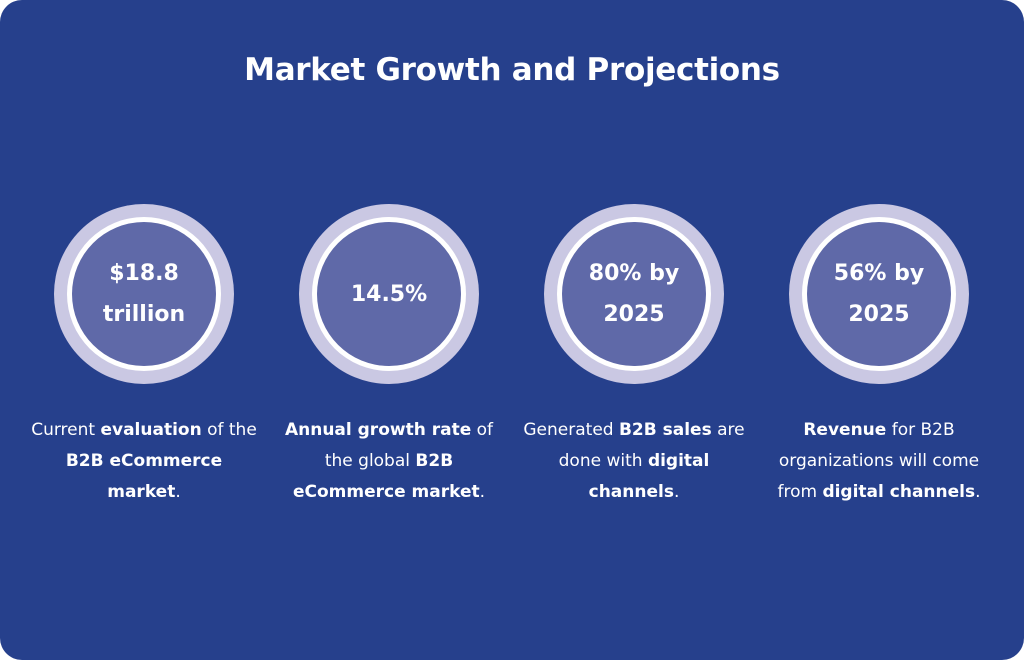 Image resolution: width=1024 pixels, height=660 pixels. I want to click on description-emphasis: evaluation, so click(151, 430).